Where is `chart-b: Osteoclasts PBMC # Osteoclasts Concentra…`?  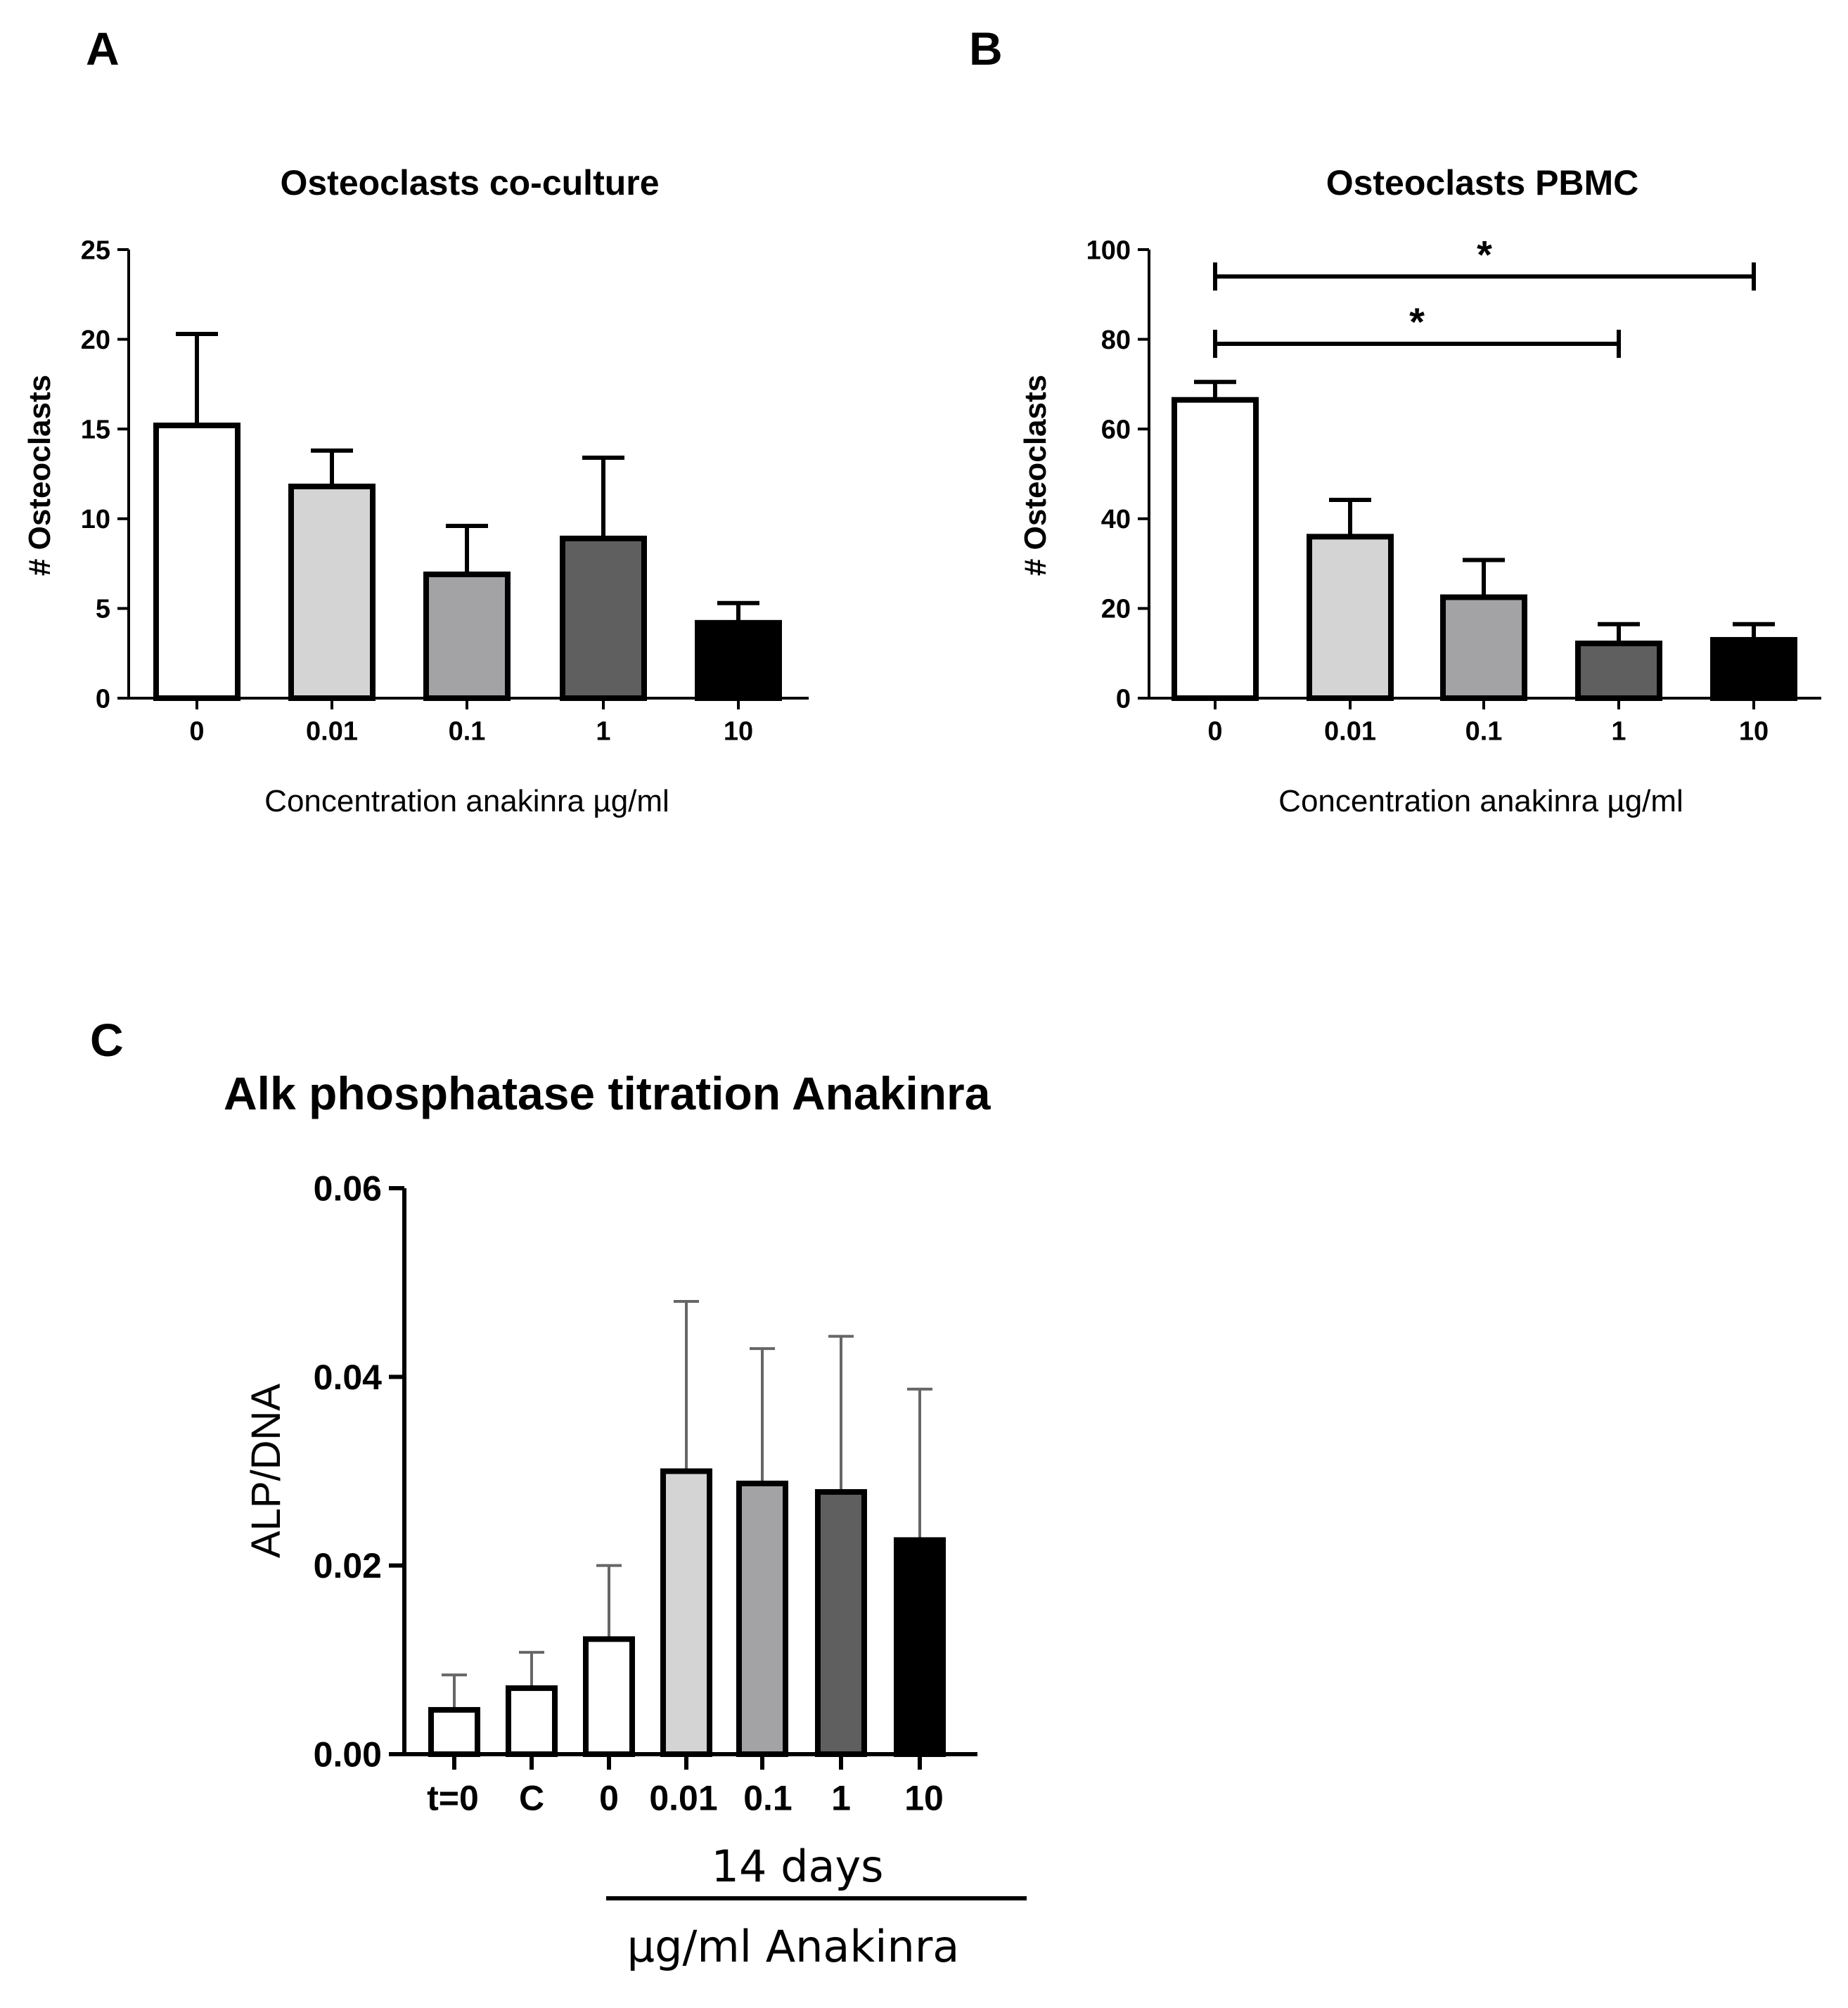
chart-b: Osteoclasts PBMC # Osteoclasts Concentra… is located at coordinates (1419, 490).